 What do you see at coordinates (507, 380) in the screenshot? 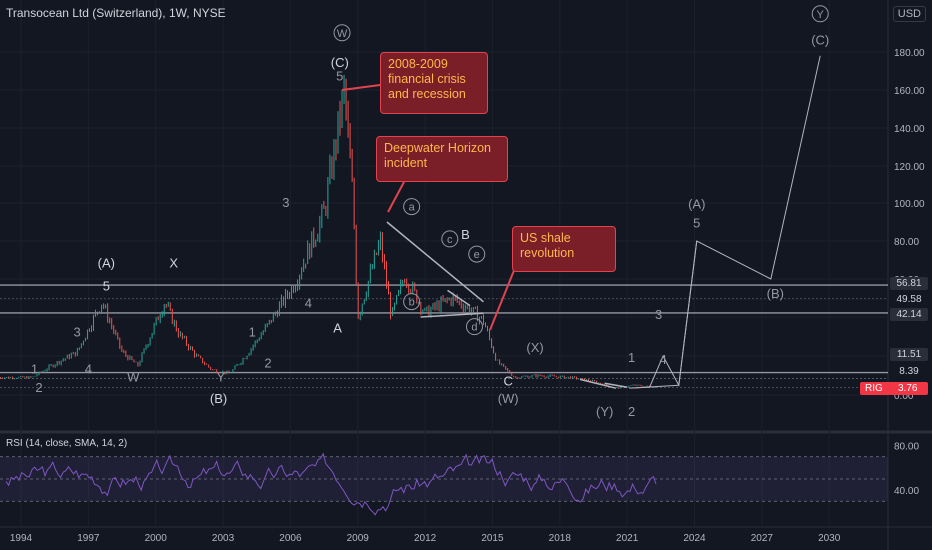
I see `wave-label: C` at bounding box center [507, 380].